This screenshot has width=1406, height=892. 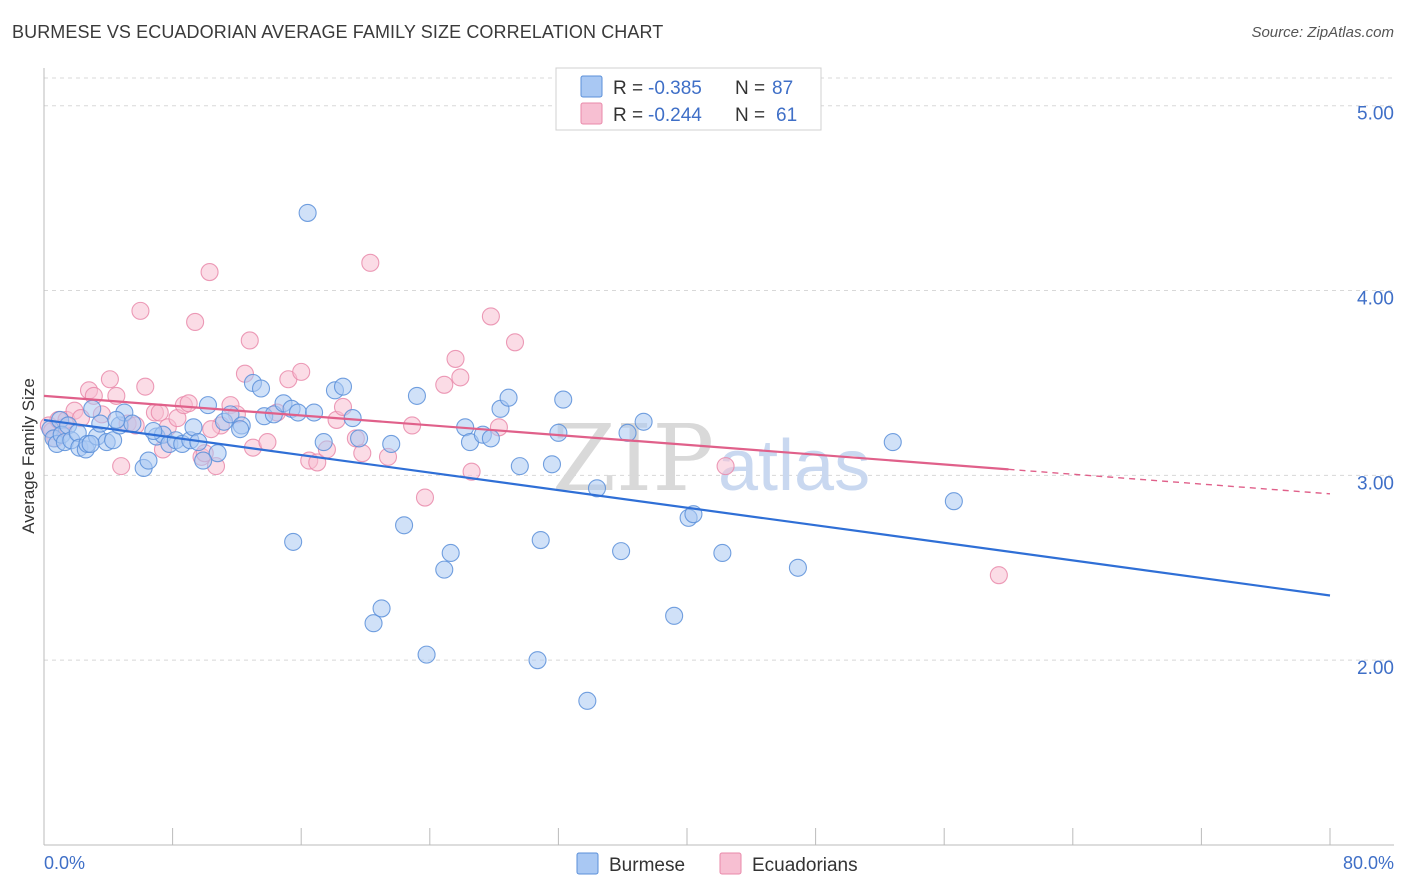 I want to click on y-tick-label: 4.00, so click(x=1375, y=299).